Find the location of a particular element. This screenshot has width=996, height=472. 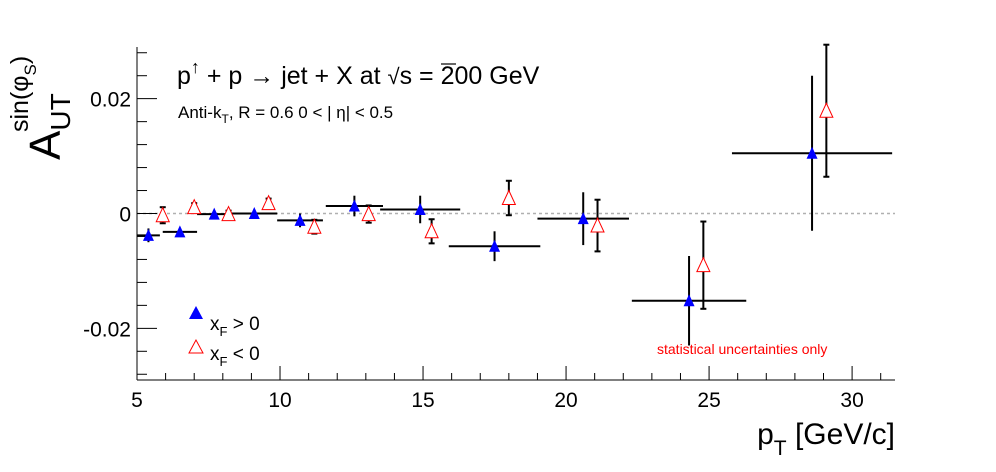

y-axis-title-superscript: sin(φS) is located at coordinates (23, 94).